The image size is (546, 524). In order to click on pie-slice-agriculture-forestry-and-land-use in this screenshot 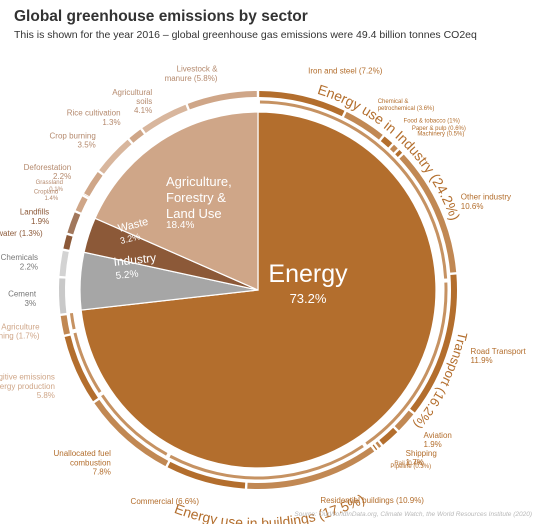, I will do `click(176, 201)`.